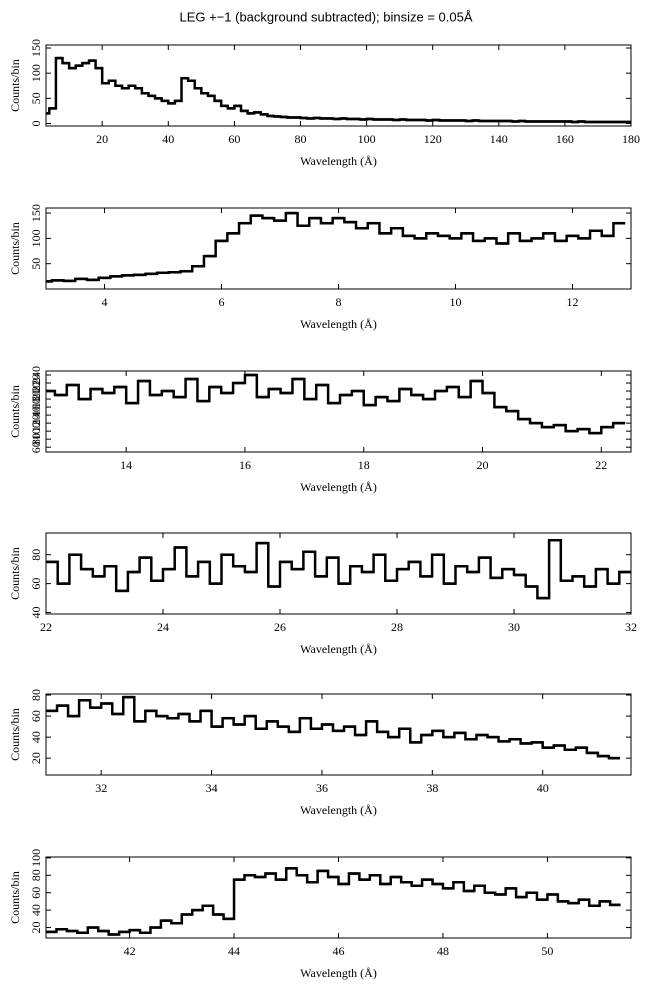 The height and width of the screenshot is (989, 652). Describe the element at coordinates (573, 302) in the screenshot. I see `x-tick-label: 12` at that location.